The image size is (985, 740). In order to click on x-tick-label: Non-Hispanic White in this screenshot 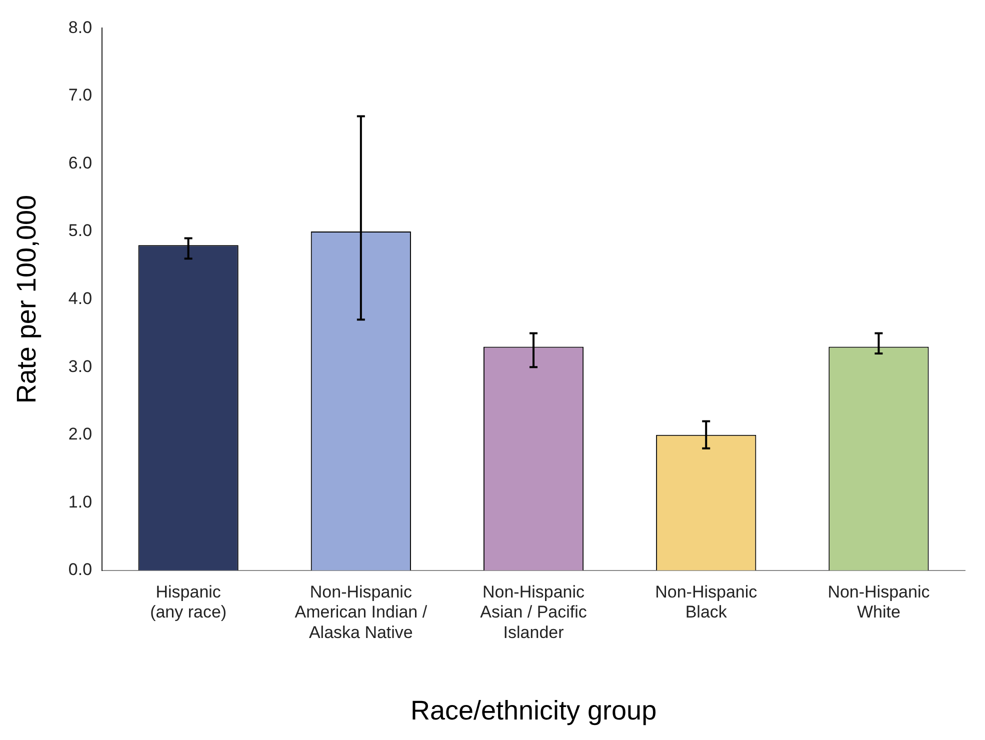, I will do `click(879, 602)`.